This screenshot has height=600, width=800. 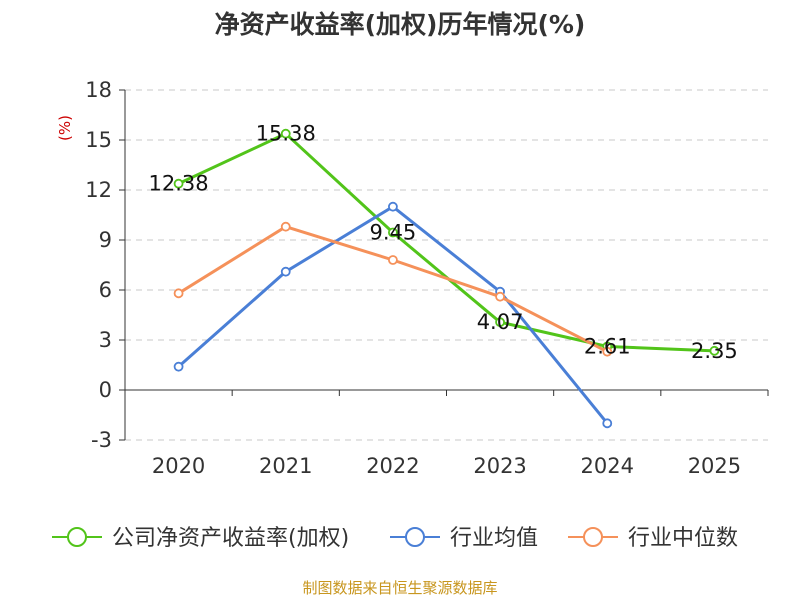 I want to click on legend-item: 公司净资产收益率(加权), so click(x=200, y=538).